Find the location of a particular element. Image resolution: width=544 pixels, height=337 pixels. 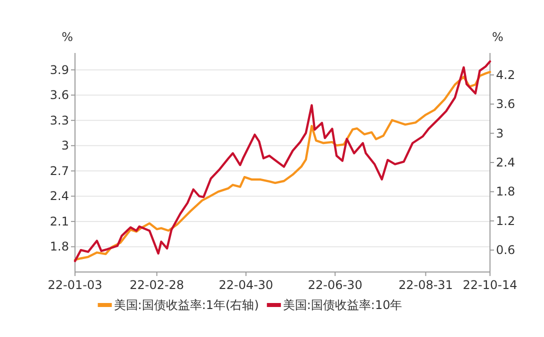

x-tick-label: 22-02-28 is located at coordinates (157, 285).